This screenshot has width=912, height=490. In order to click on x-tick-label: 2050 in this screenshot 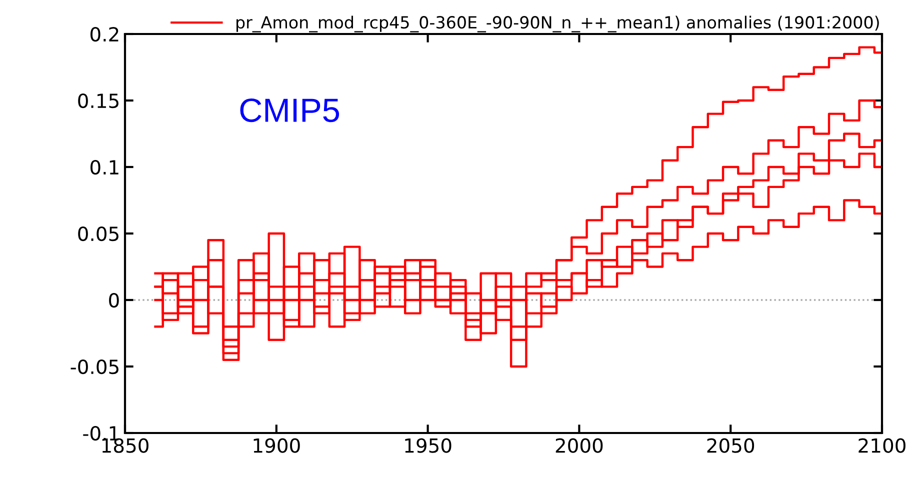, I will do `click(730, 445)`.